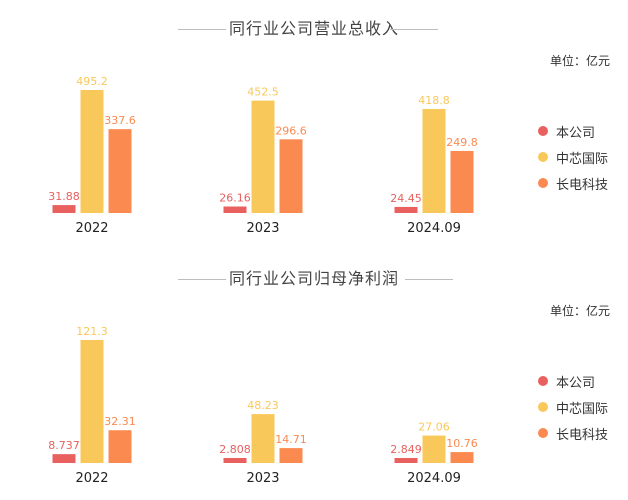 This screenshot has width=628, height=500. Describe the element at coordinates (235, 449) in the screenshot. I see `data-label-company-2023: 2.808` at that location.